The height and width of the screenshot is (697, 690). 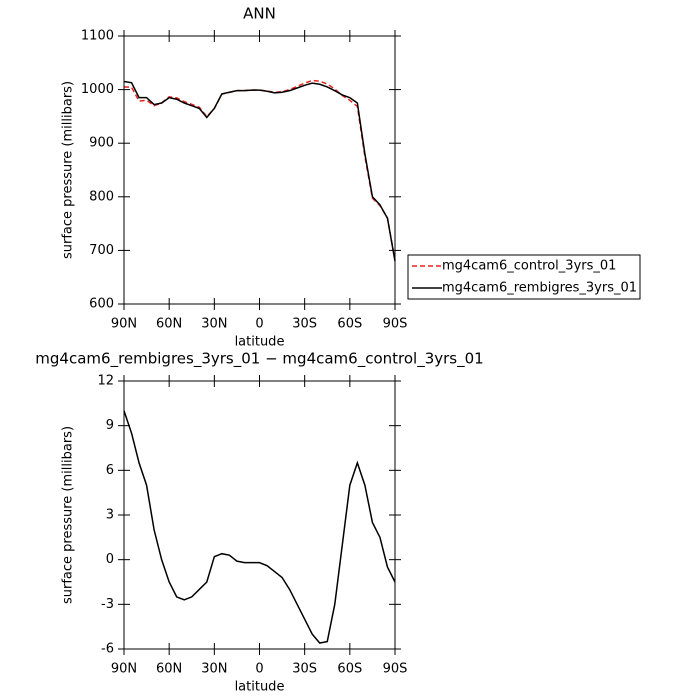 I want to click on y-tick-label: 1000, so click(x=97, y=89).